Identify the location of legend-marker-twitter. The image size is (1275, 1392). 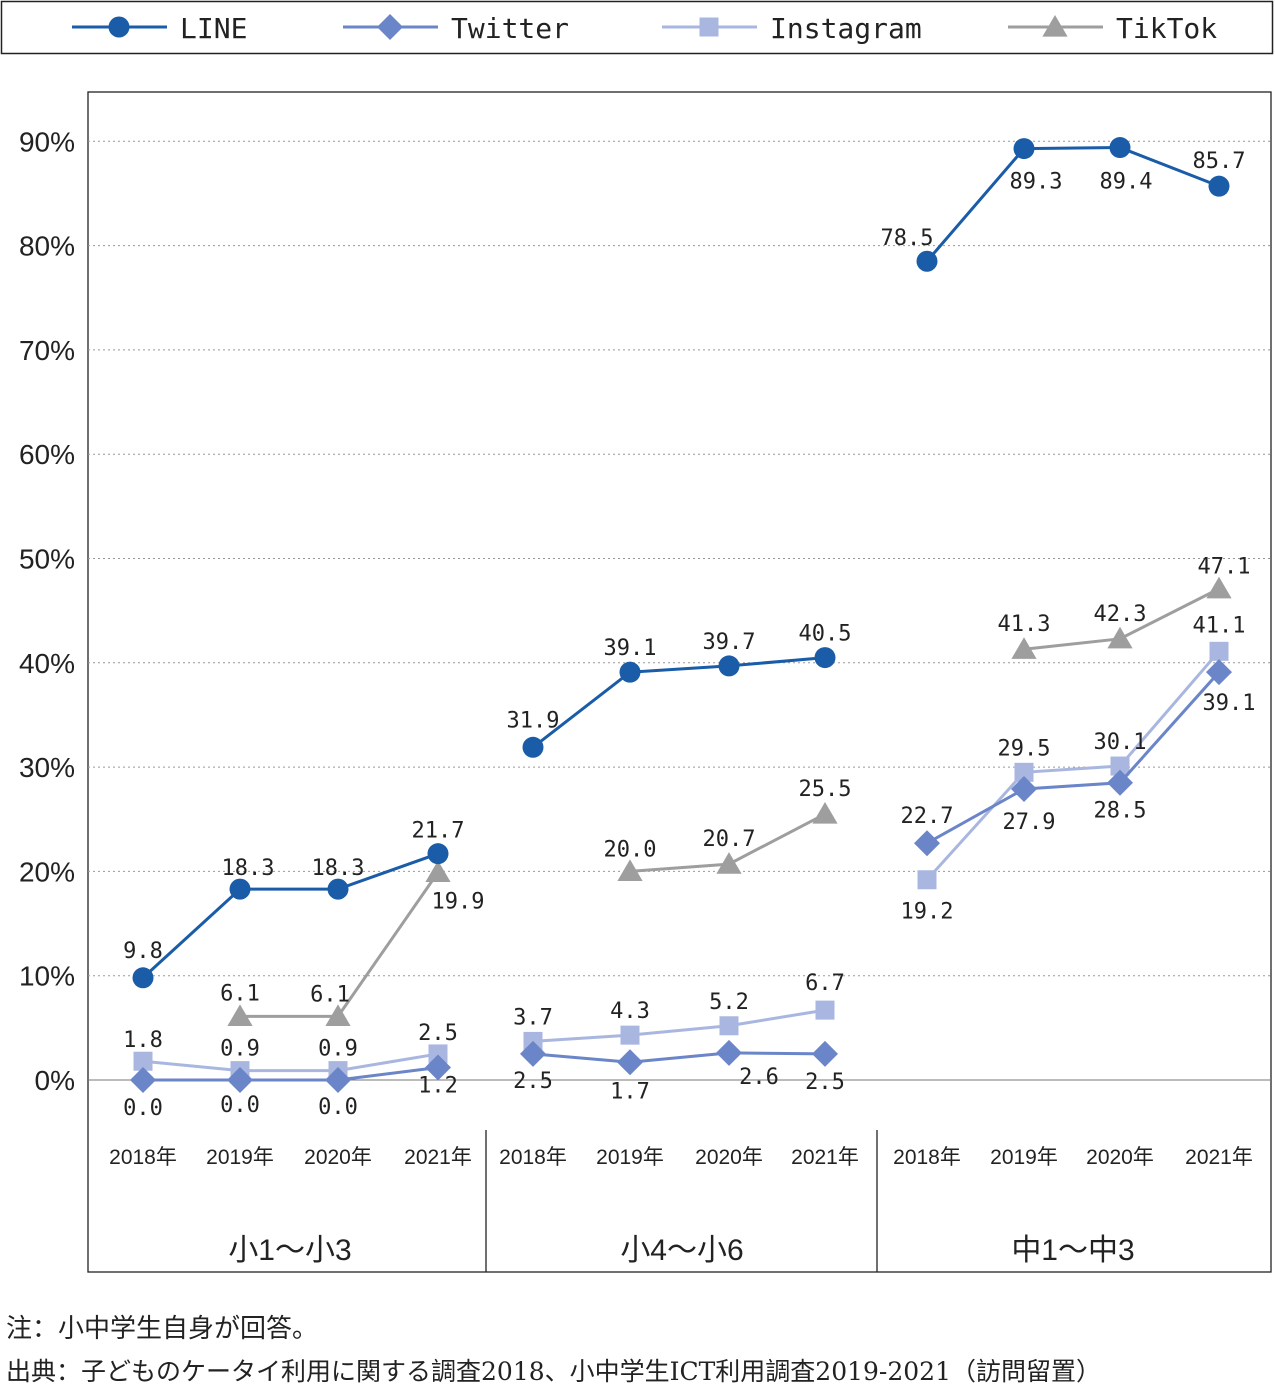
(390, 27).